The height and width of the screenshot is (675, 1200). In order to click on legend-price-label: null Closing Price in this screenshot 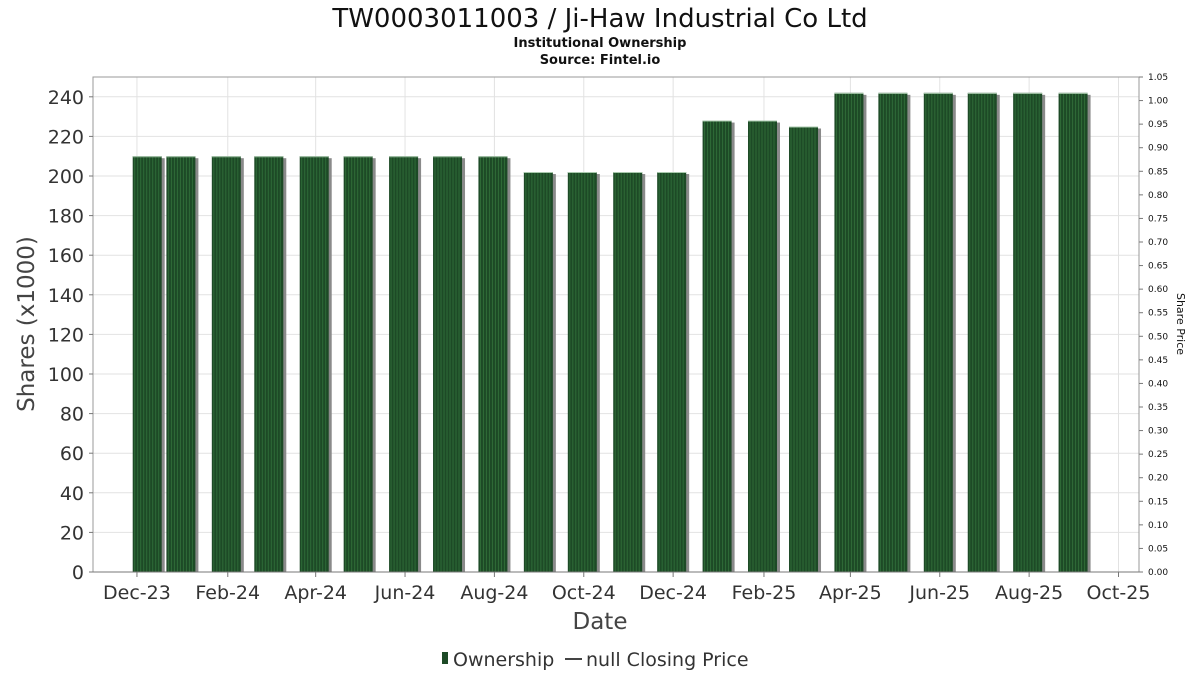, I will do `click(667, 660)`.